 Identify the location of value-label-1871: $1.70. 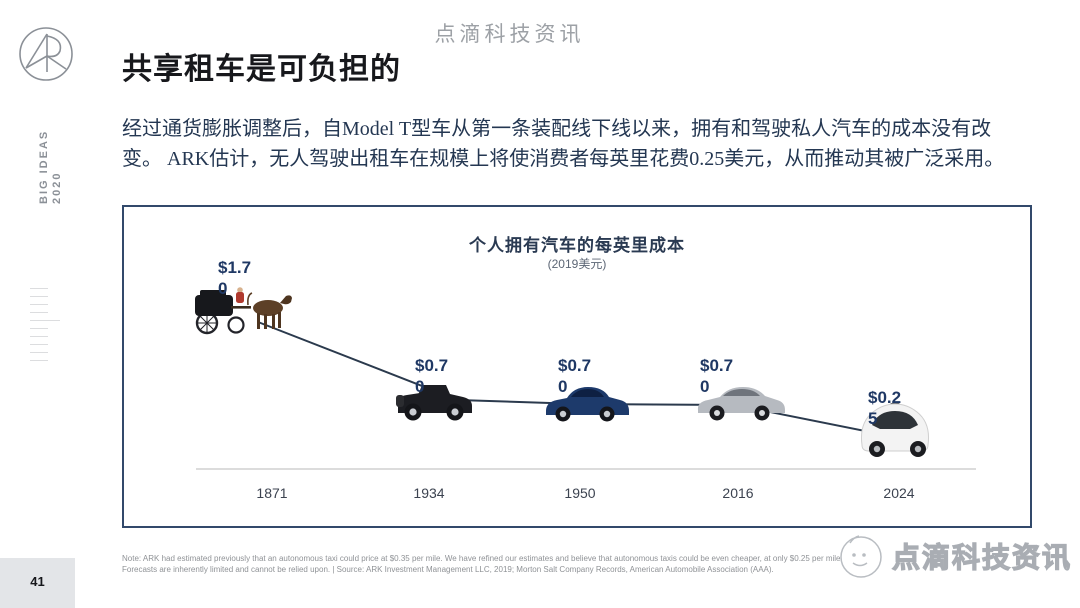
(235, 278).